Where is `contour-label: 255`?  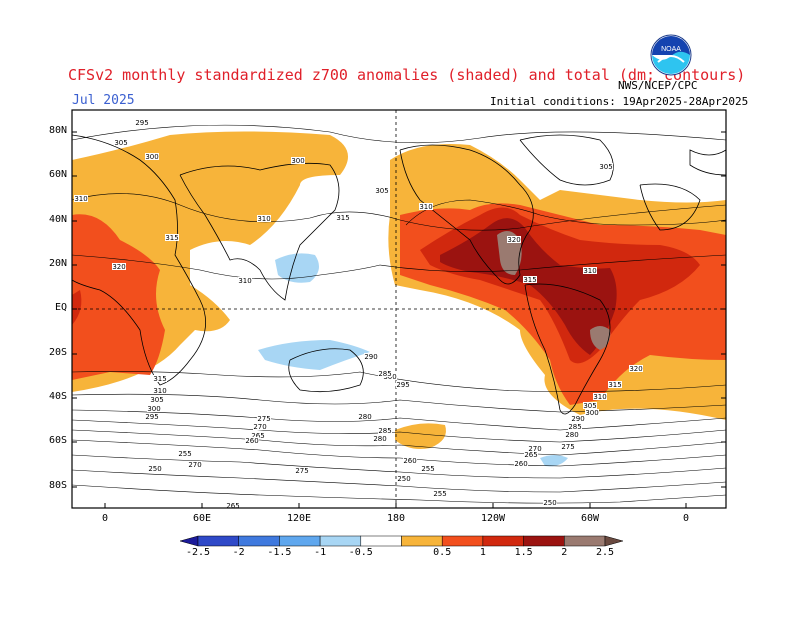
contour-label: 255 is located at coordinates (439, 494).